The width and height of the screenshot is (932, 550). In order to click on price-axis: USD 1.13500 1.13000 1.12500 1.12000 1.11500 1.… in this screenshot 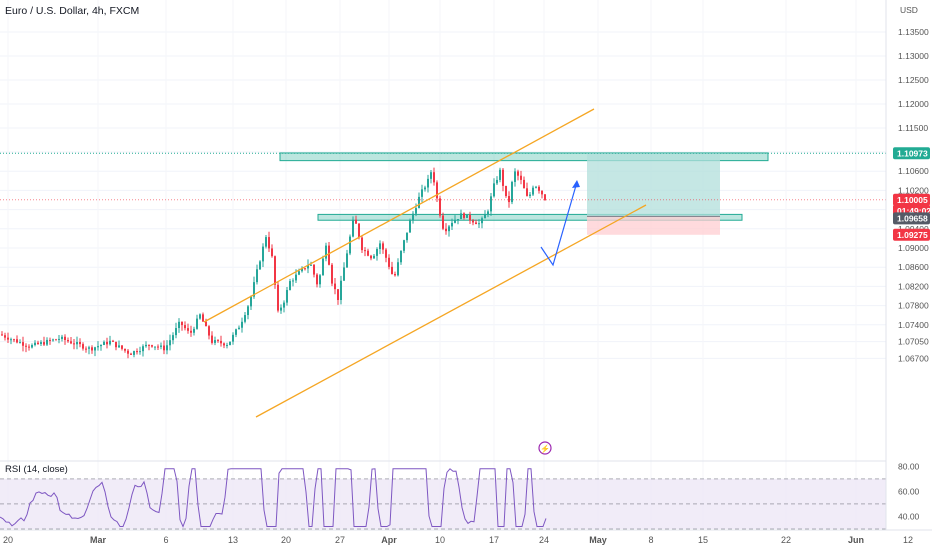, I will do `click(907, 265)`.